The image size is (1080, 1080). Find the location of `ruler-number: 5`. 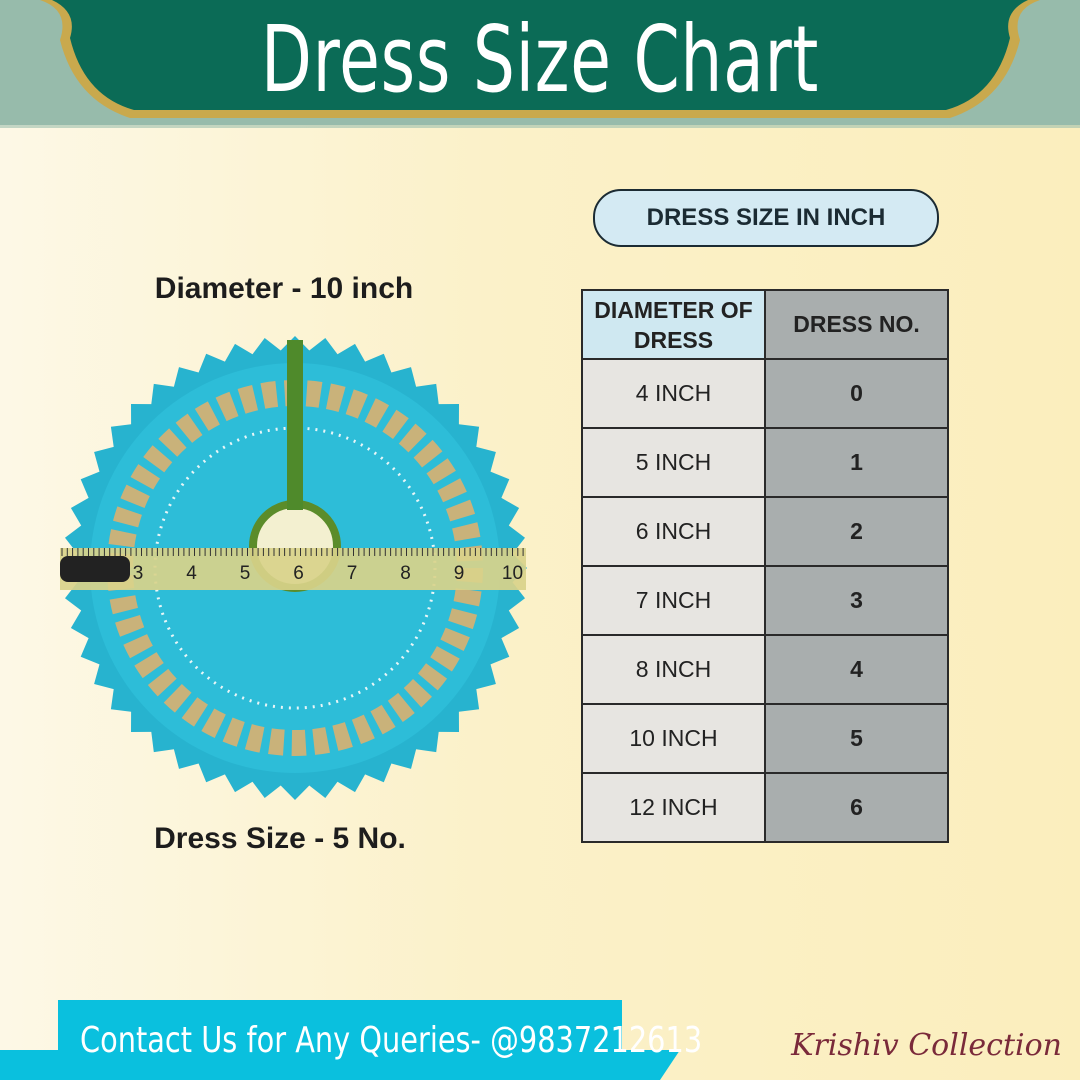

ruler-number: 5 is located at coordinates (245, 573).